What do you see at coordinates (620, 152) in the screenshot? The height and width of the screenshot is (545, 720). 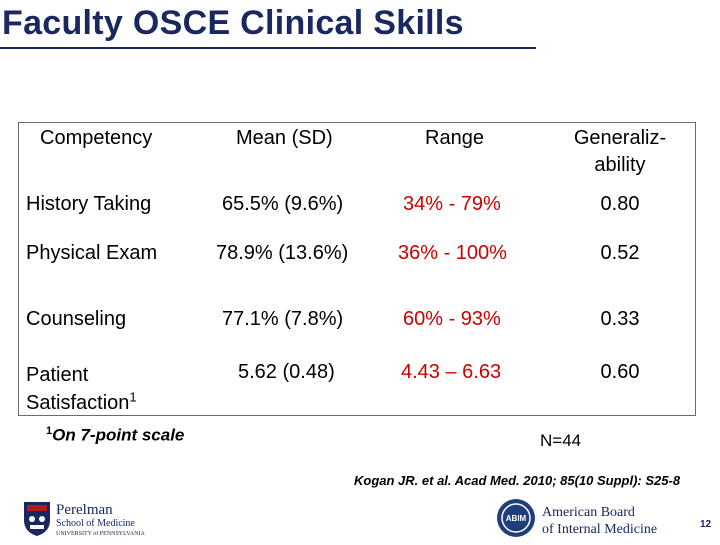 I see `header-generalizability: Generaliz- ability` at bounding box center [620, 152].